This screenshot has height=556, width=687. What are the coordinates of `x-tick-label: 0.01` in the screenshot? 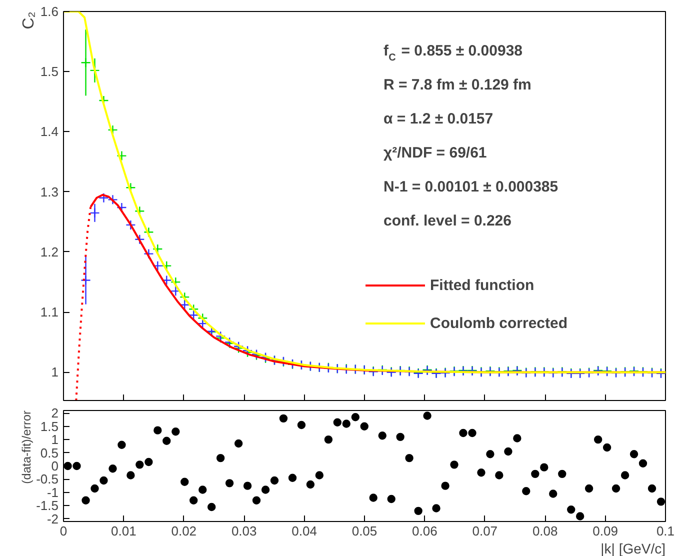 It's located at (123, 531).